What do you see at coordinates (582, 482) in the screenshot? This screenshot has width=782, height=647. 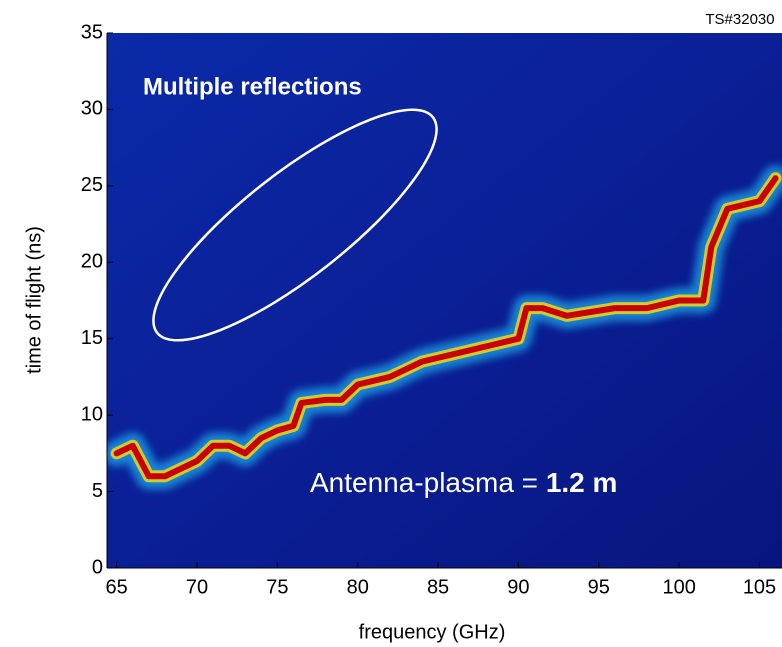 I see `annotation-value: 1.2 m` at bounding box center [582, 482].